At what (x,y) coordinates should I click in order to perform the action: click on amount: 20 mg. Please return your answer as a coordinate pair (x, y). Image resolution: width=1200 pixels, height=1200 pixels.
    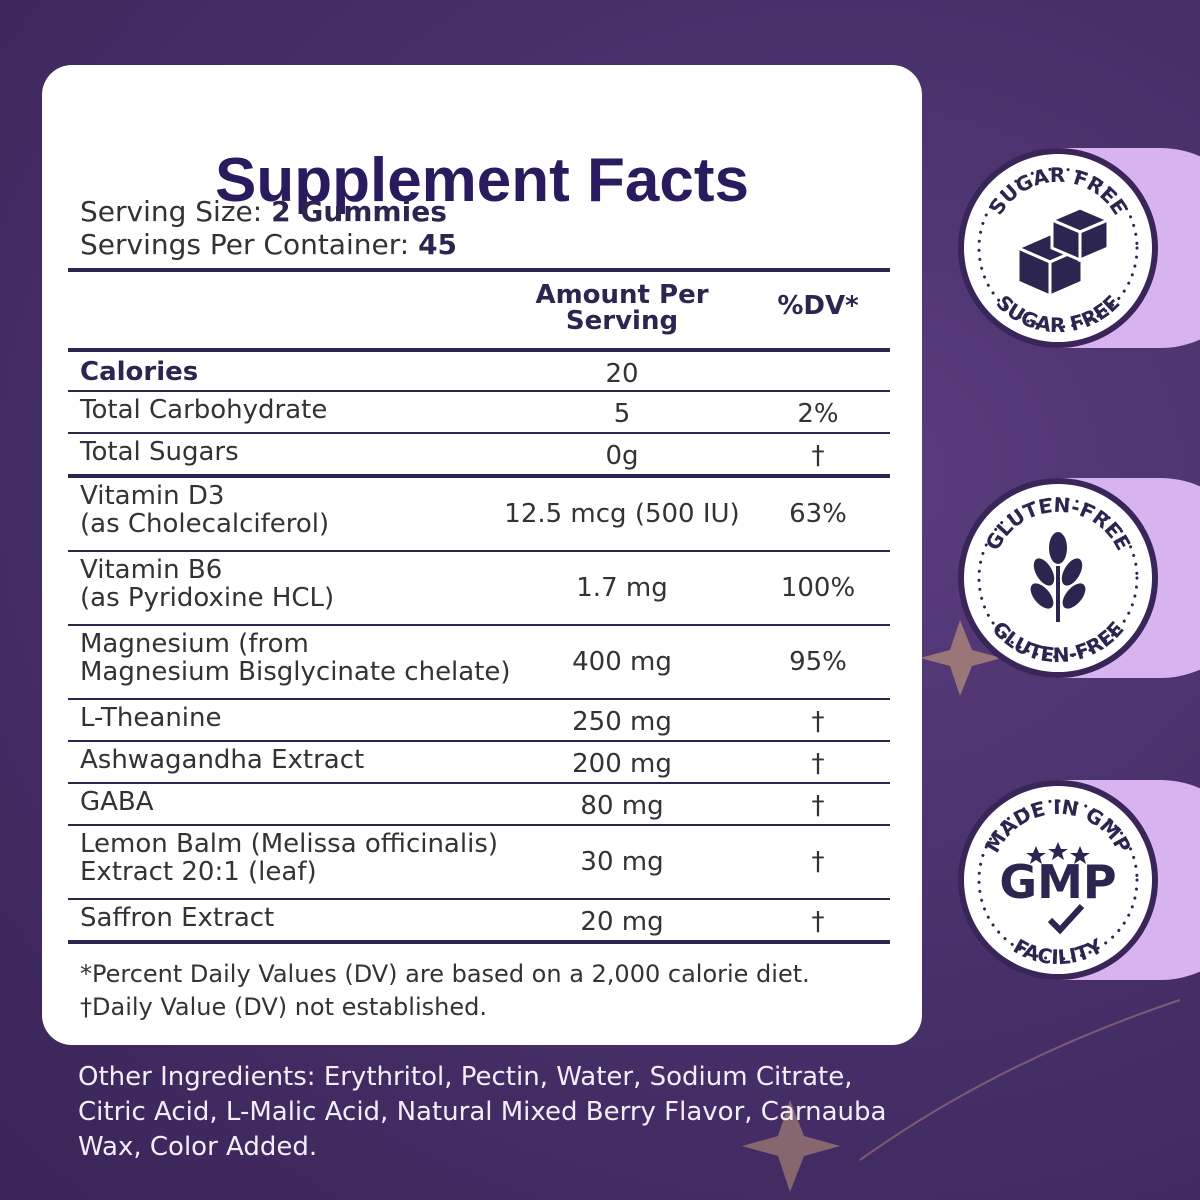
    Looking at the image, I should click on (622, 922).